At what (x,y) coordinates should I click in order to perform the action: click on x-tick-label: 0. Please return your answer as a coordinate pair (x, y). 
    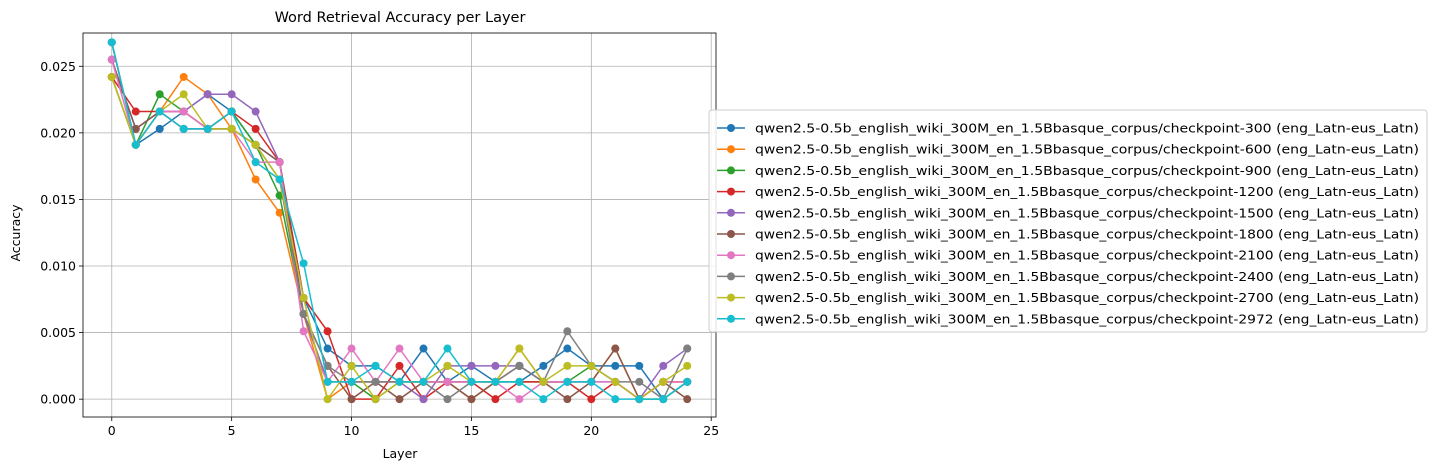
    Looking at the image, I should click on (112, 430).